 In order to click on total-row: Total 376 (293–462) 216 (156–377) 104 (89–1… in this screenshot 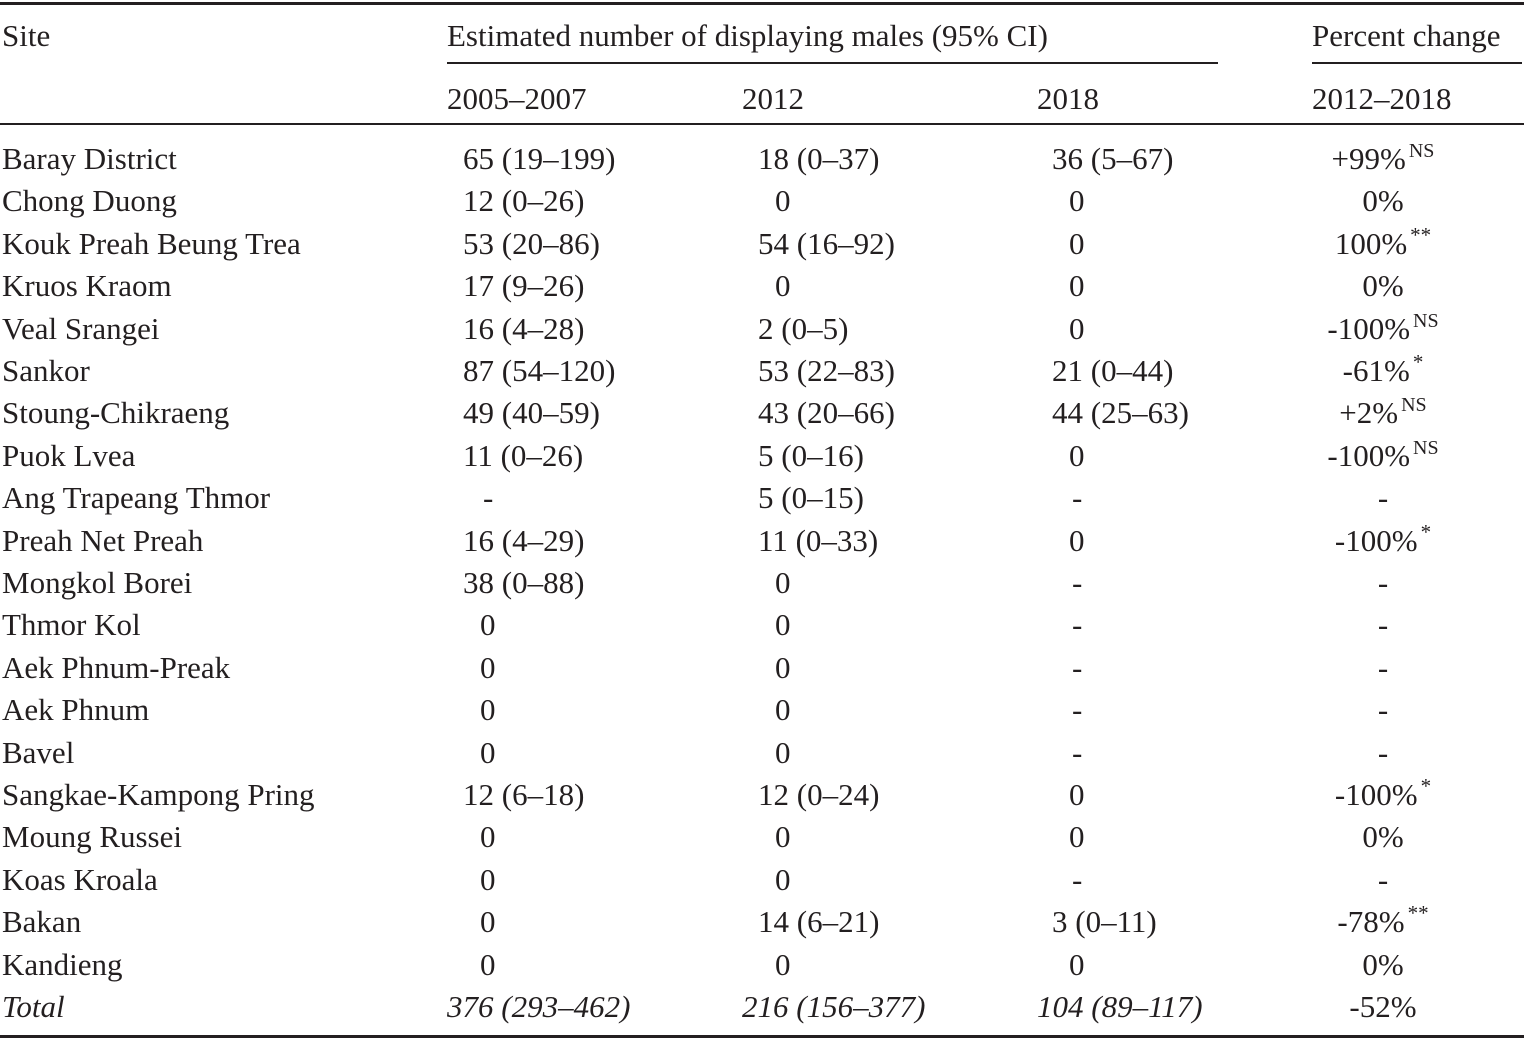, I will do `click(762, 1006)`.